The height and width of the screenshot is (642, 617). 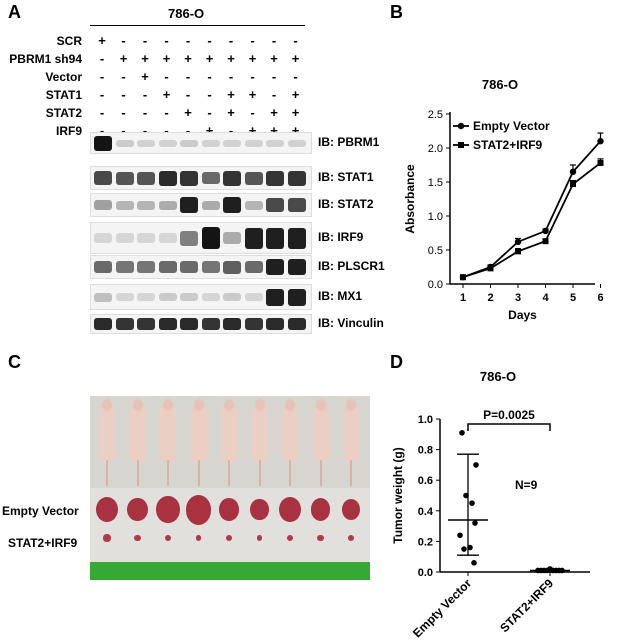 I want to click on panel-a-cell-line: 786-O, so click(x=186, y=13).